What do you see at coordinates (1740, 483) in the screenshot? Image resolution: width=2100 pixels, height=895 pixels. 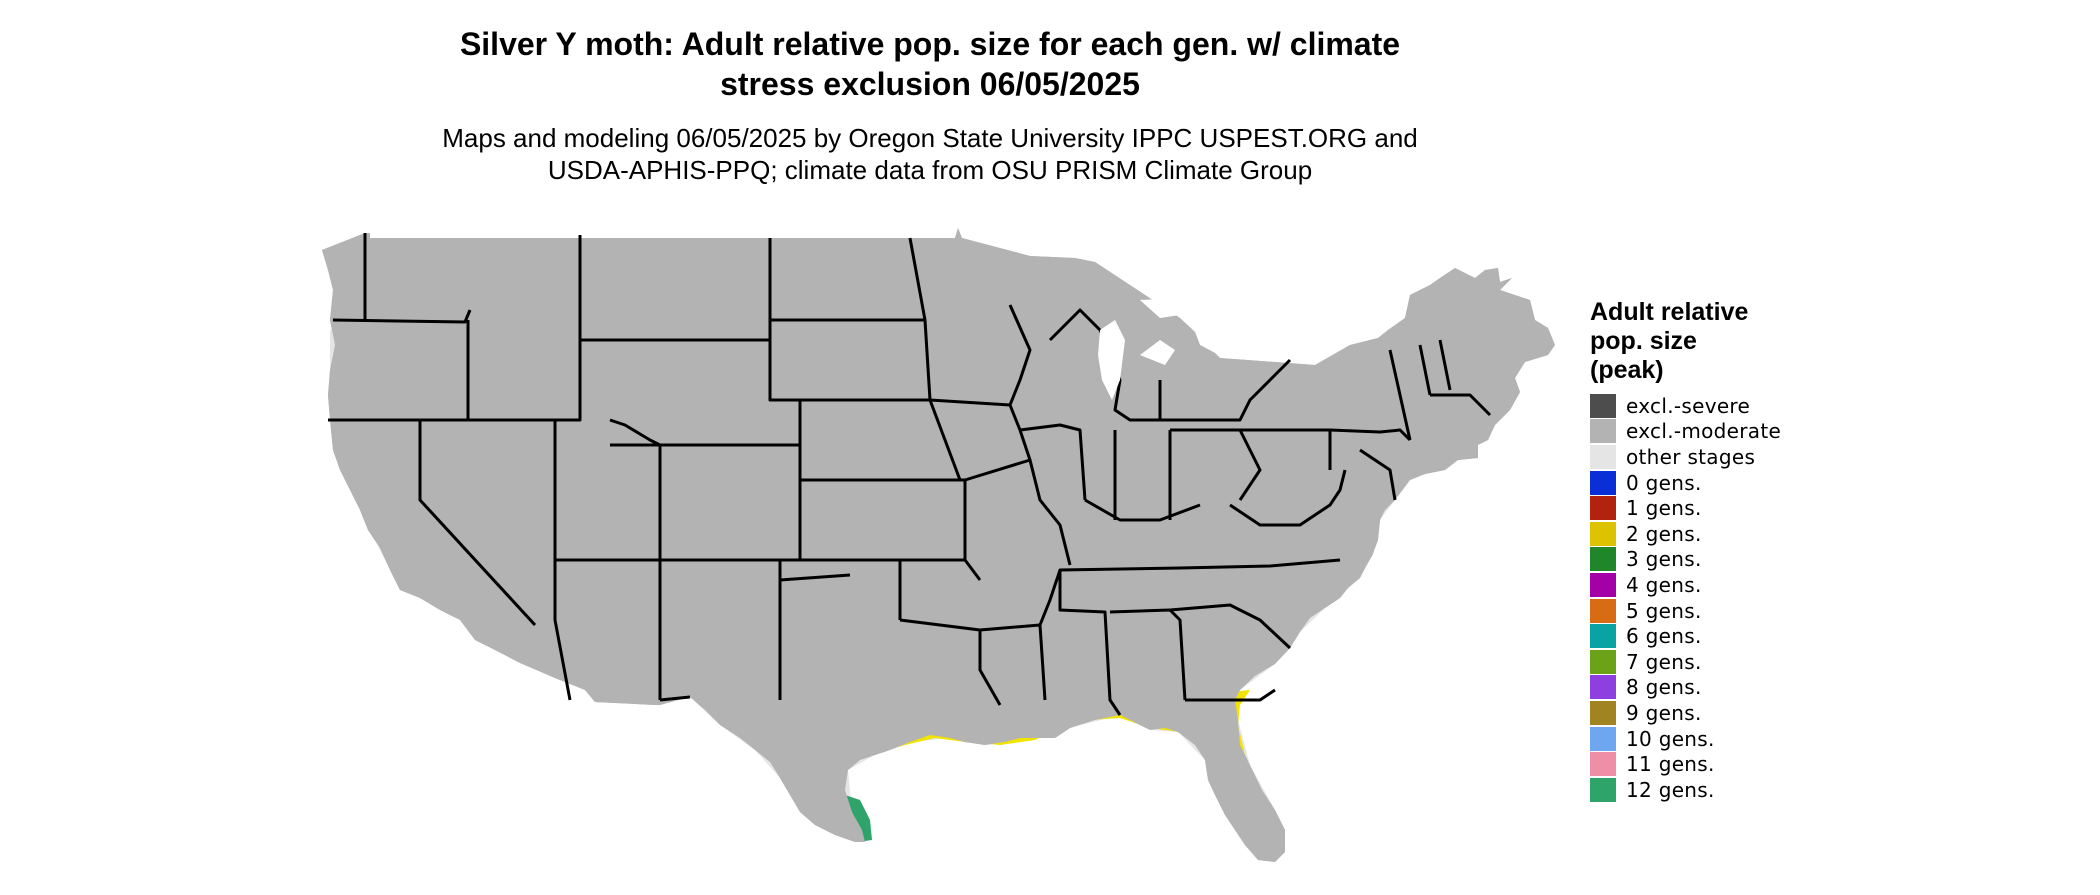 I see `legend-item: 0 gens.` at bounding box center [1740, 483].